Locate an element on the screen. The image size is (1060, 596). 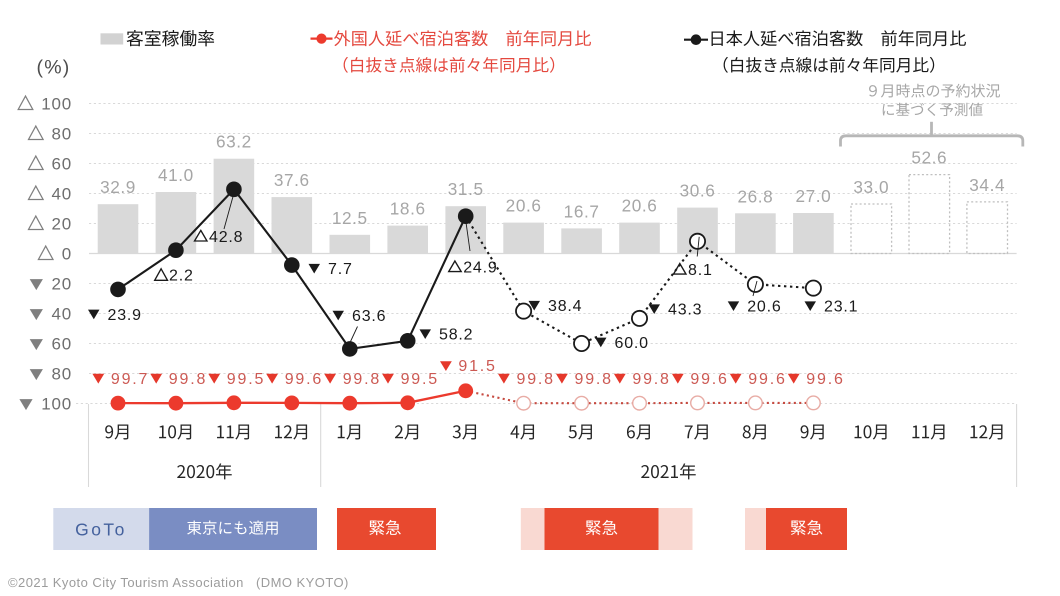
svg-text: 58.2 is located at coordinates (456, 335).